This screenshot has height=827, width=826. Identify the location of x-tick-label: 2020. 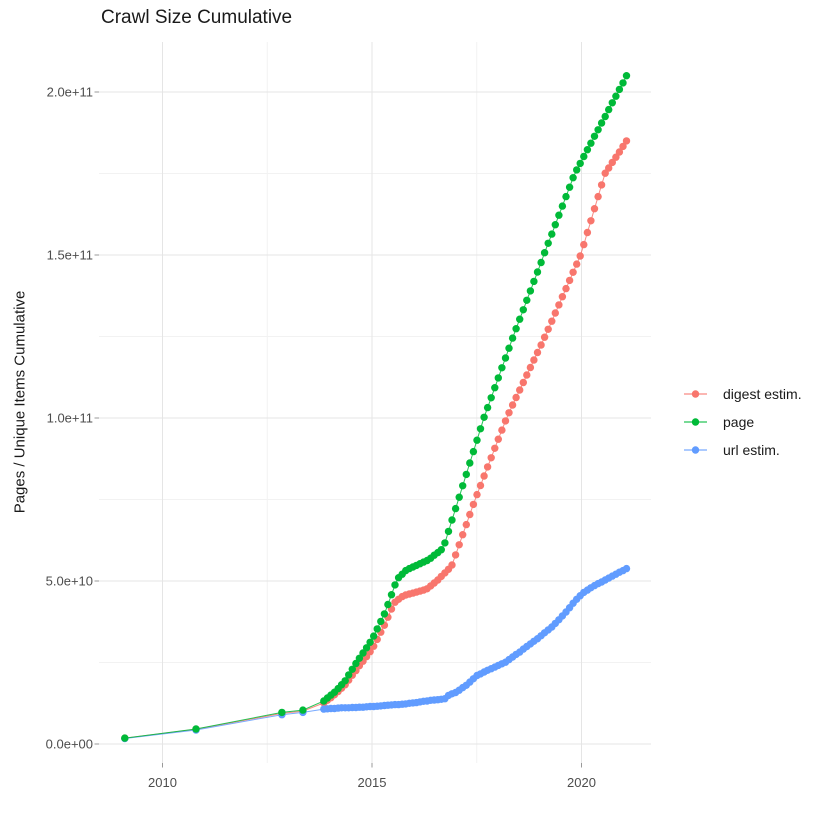
(581, 782).